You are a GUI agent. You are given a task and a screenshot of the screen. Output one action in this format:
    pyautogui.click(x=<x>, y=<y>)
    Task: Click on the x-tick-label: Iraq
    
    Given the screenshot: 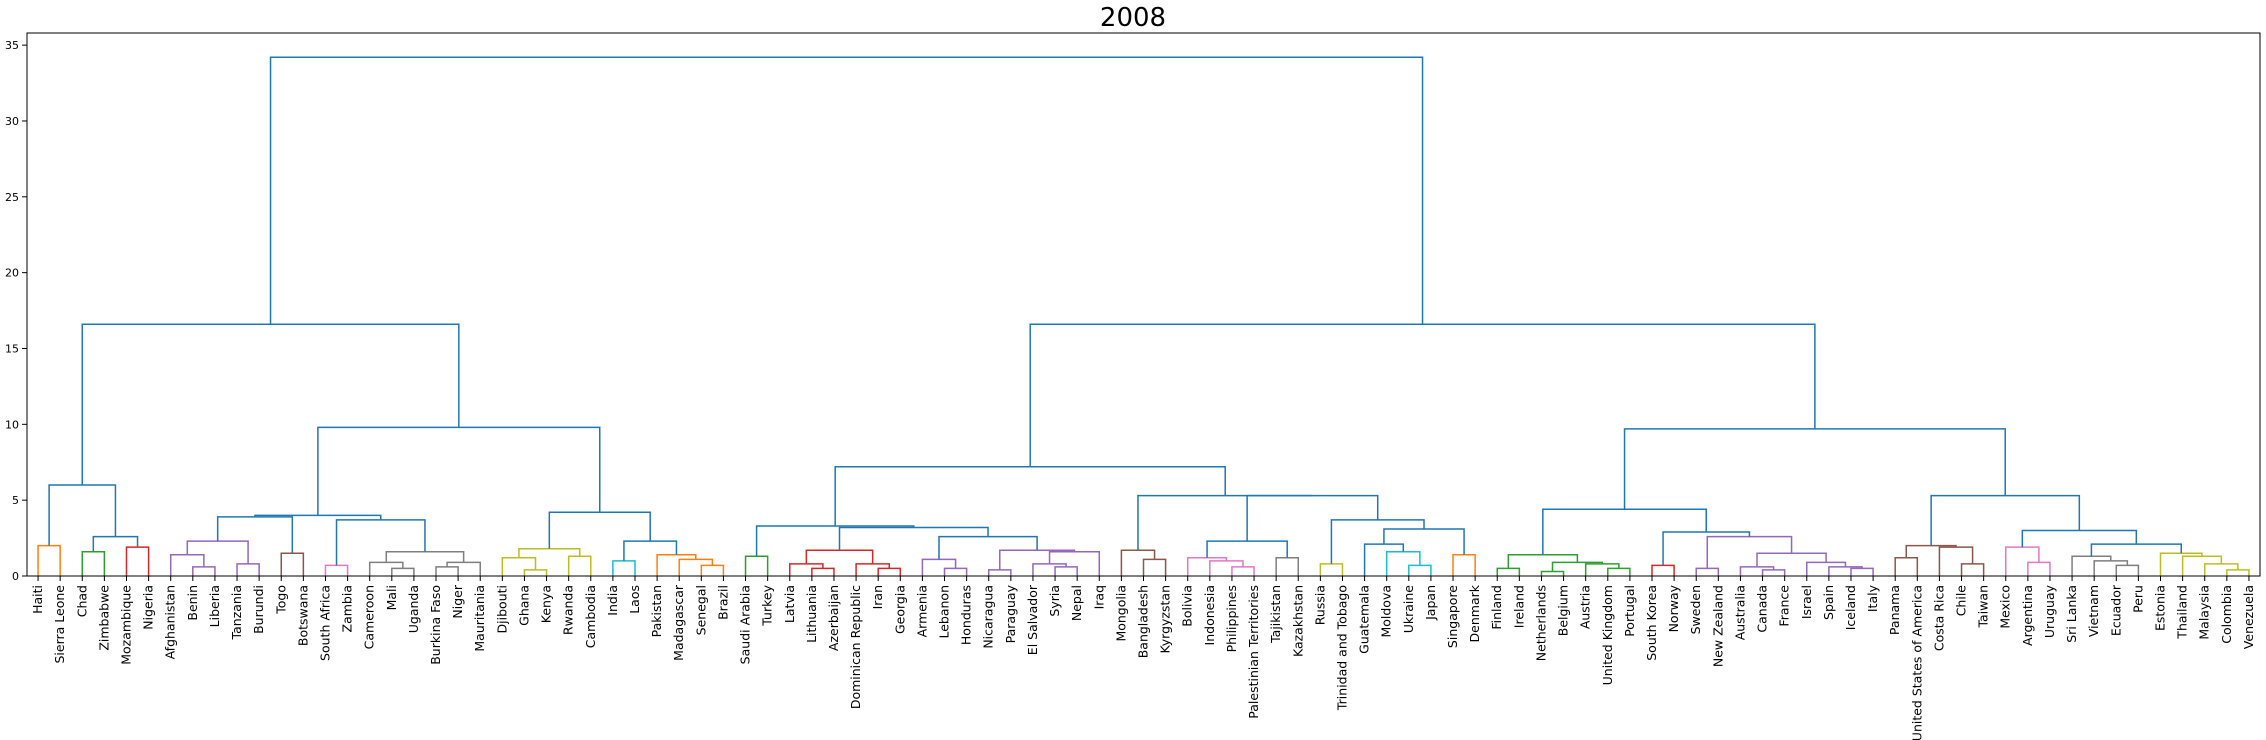 What is the action you would take?
    pyautogui.click(x=1098, y=597)
    